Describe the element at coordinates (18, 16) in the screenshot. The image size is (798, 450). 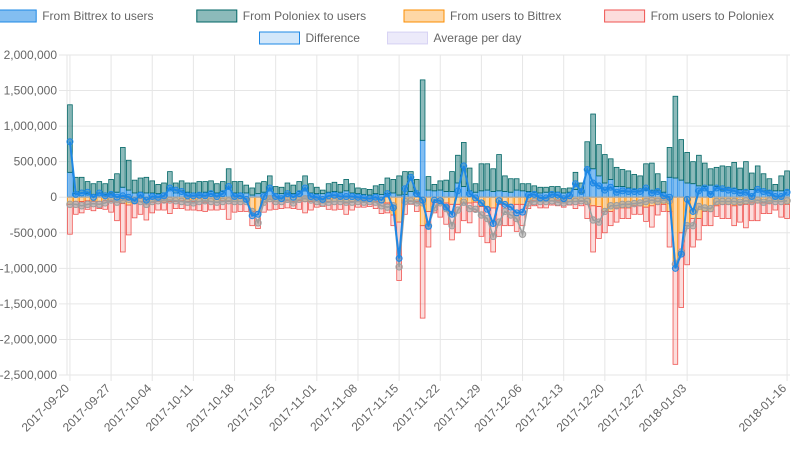
I see `legend-swatch` at that location.